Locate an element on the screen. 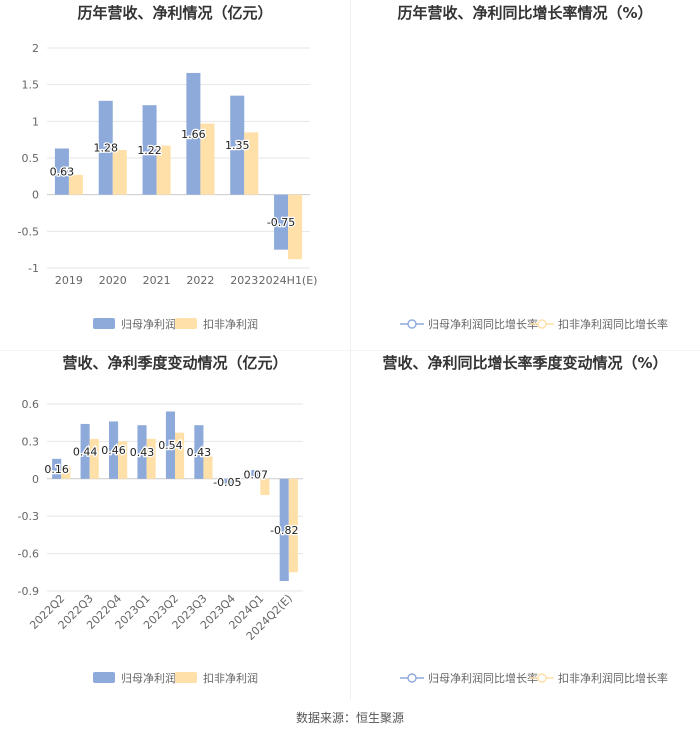 This screenshot has height=734, width=700. y-tick-label: 2 is located at coordinates (35, 48).